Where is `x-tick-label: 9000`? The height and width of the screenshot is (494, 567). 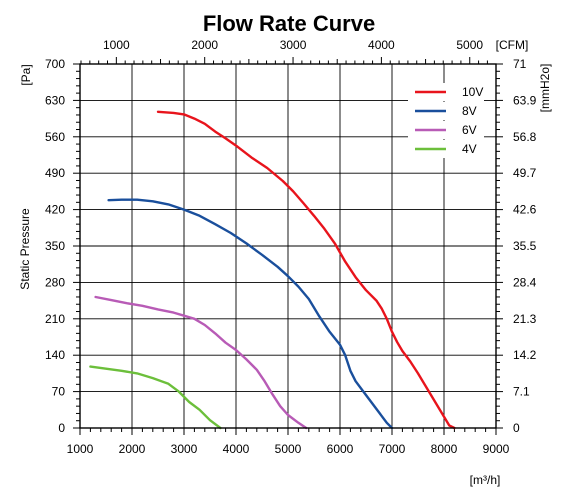 x-tick-label: 9000 is located at coordinates (496, 449).